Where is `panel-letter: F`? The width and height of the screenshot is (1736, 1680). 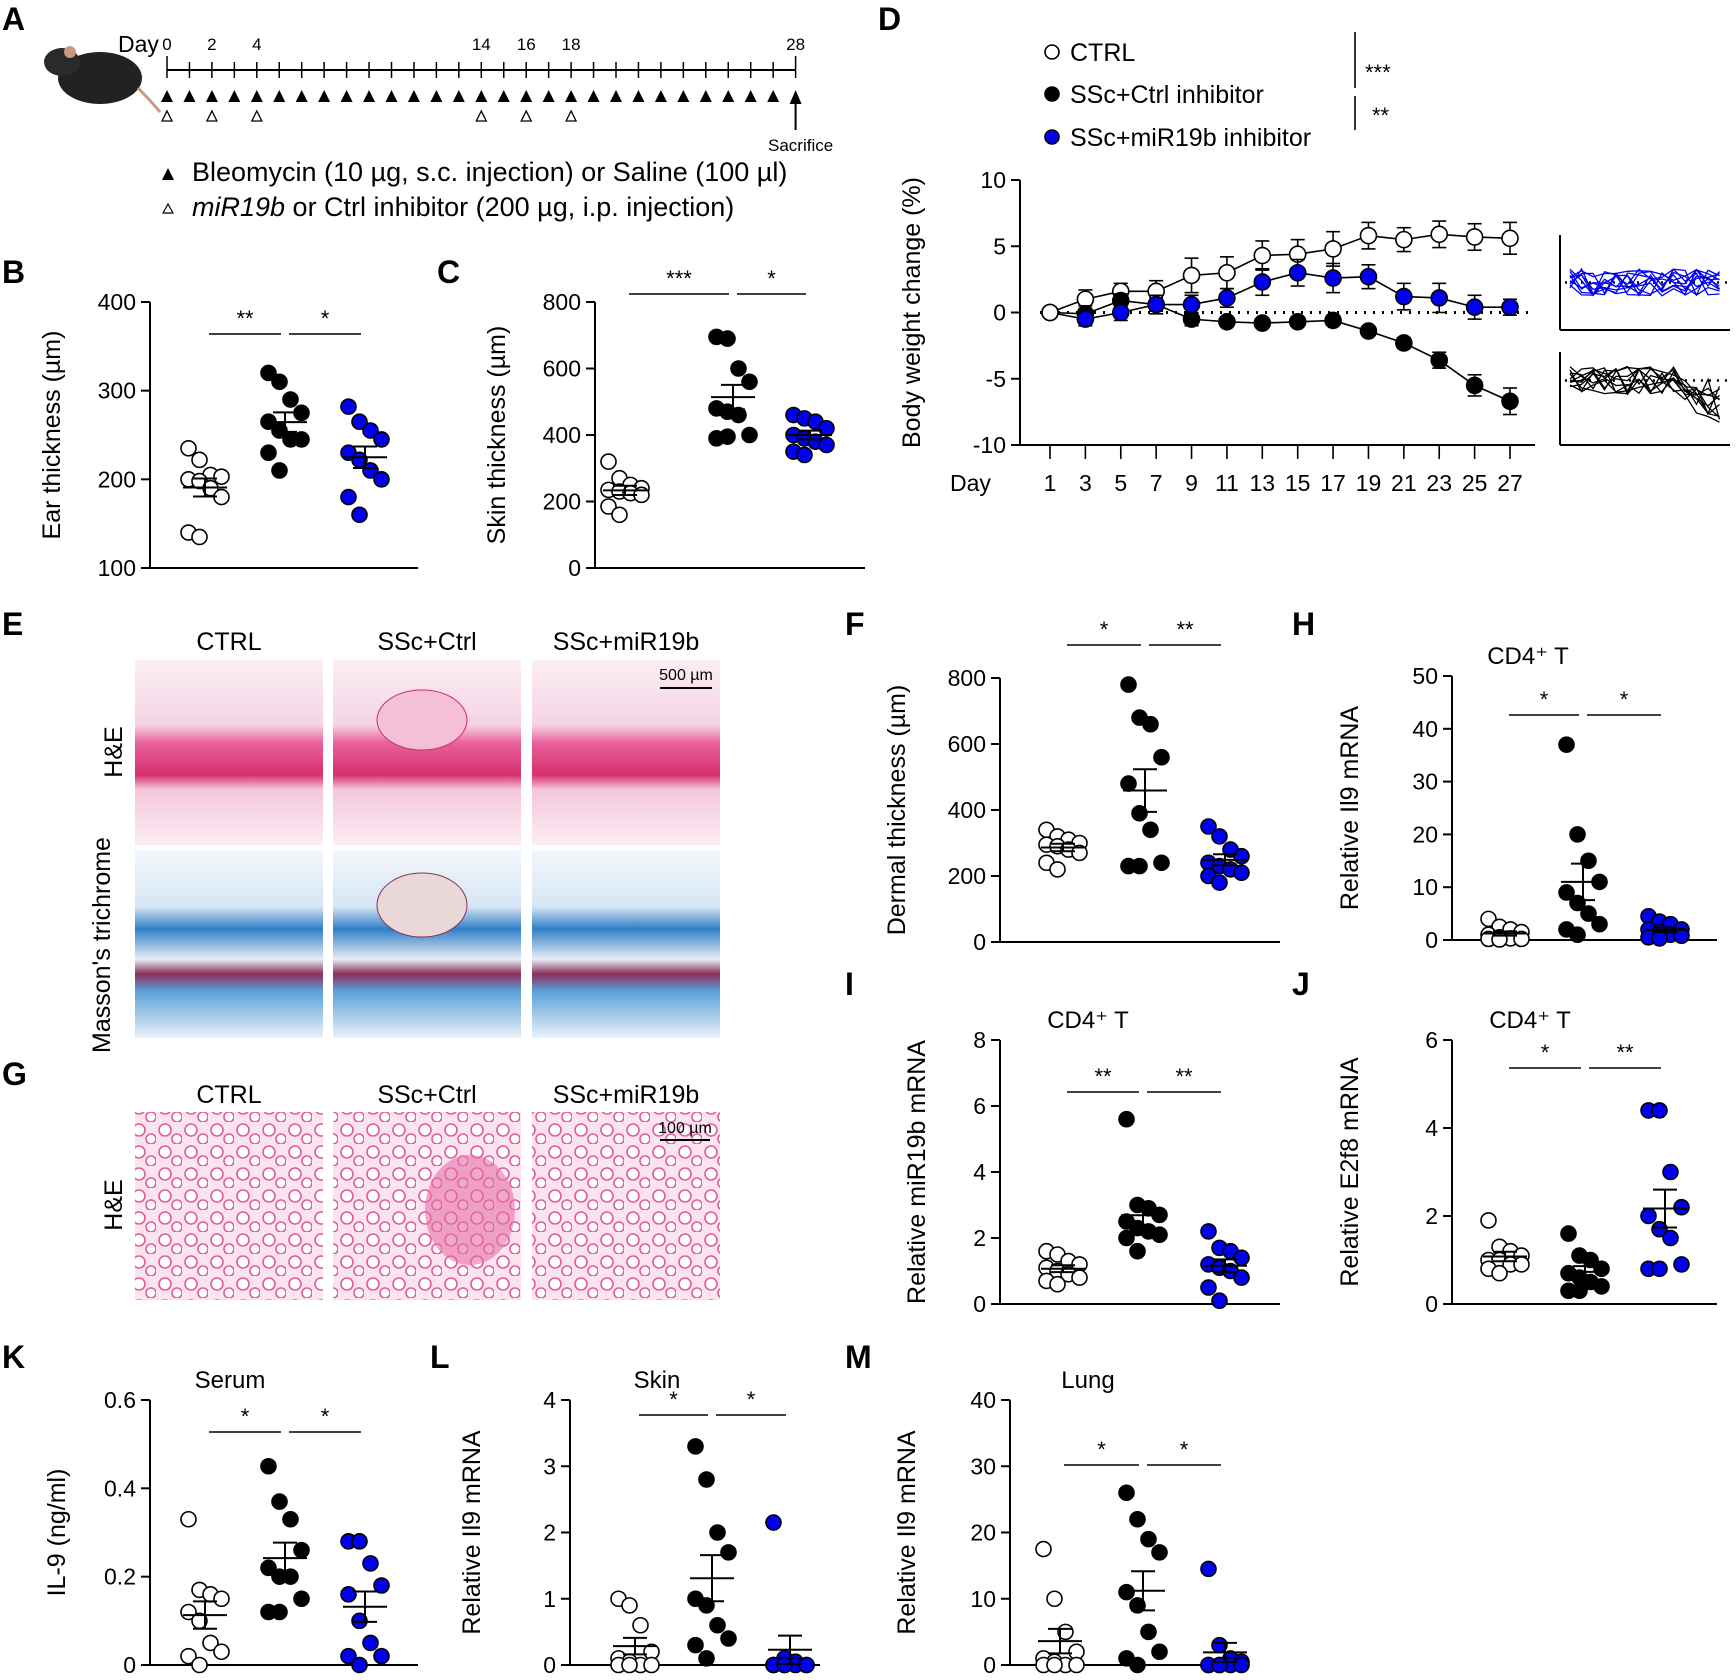
panel-letter: F is located at coordinates (855, 624).